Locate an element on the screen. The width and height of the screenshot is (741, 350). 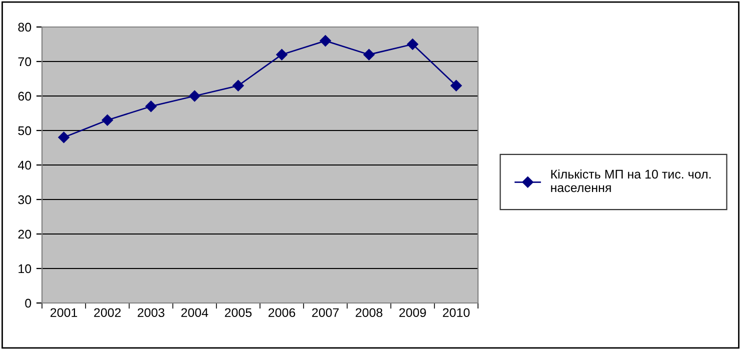
x-tick-label: 2007 is located at coordinates (325, 313).